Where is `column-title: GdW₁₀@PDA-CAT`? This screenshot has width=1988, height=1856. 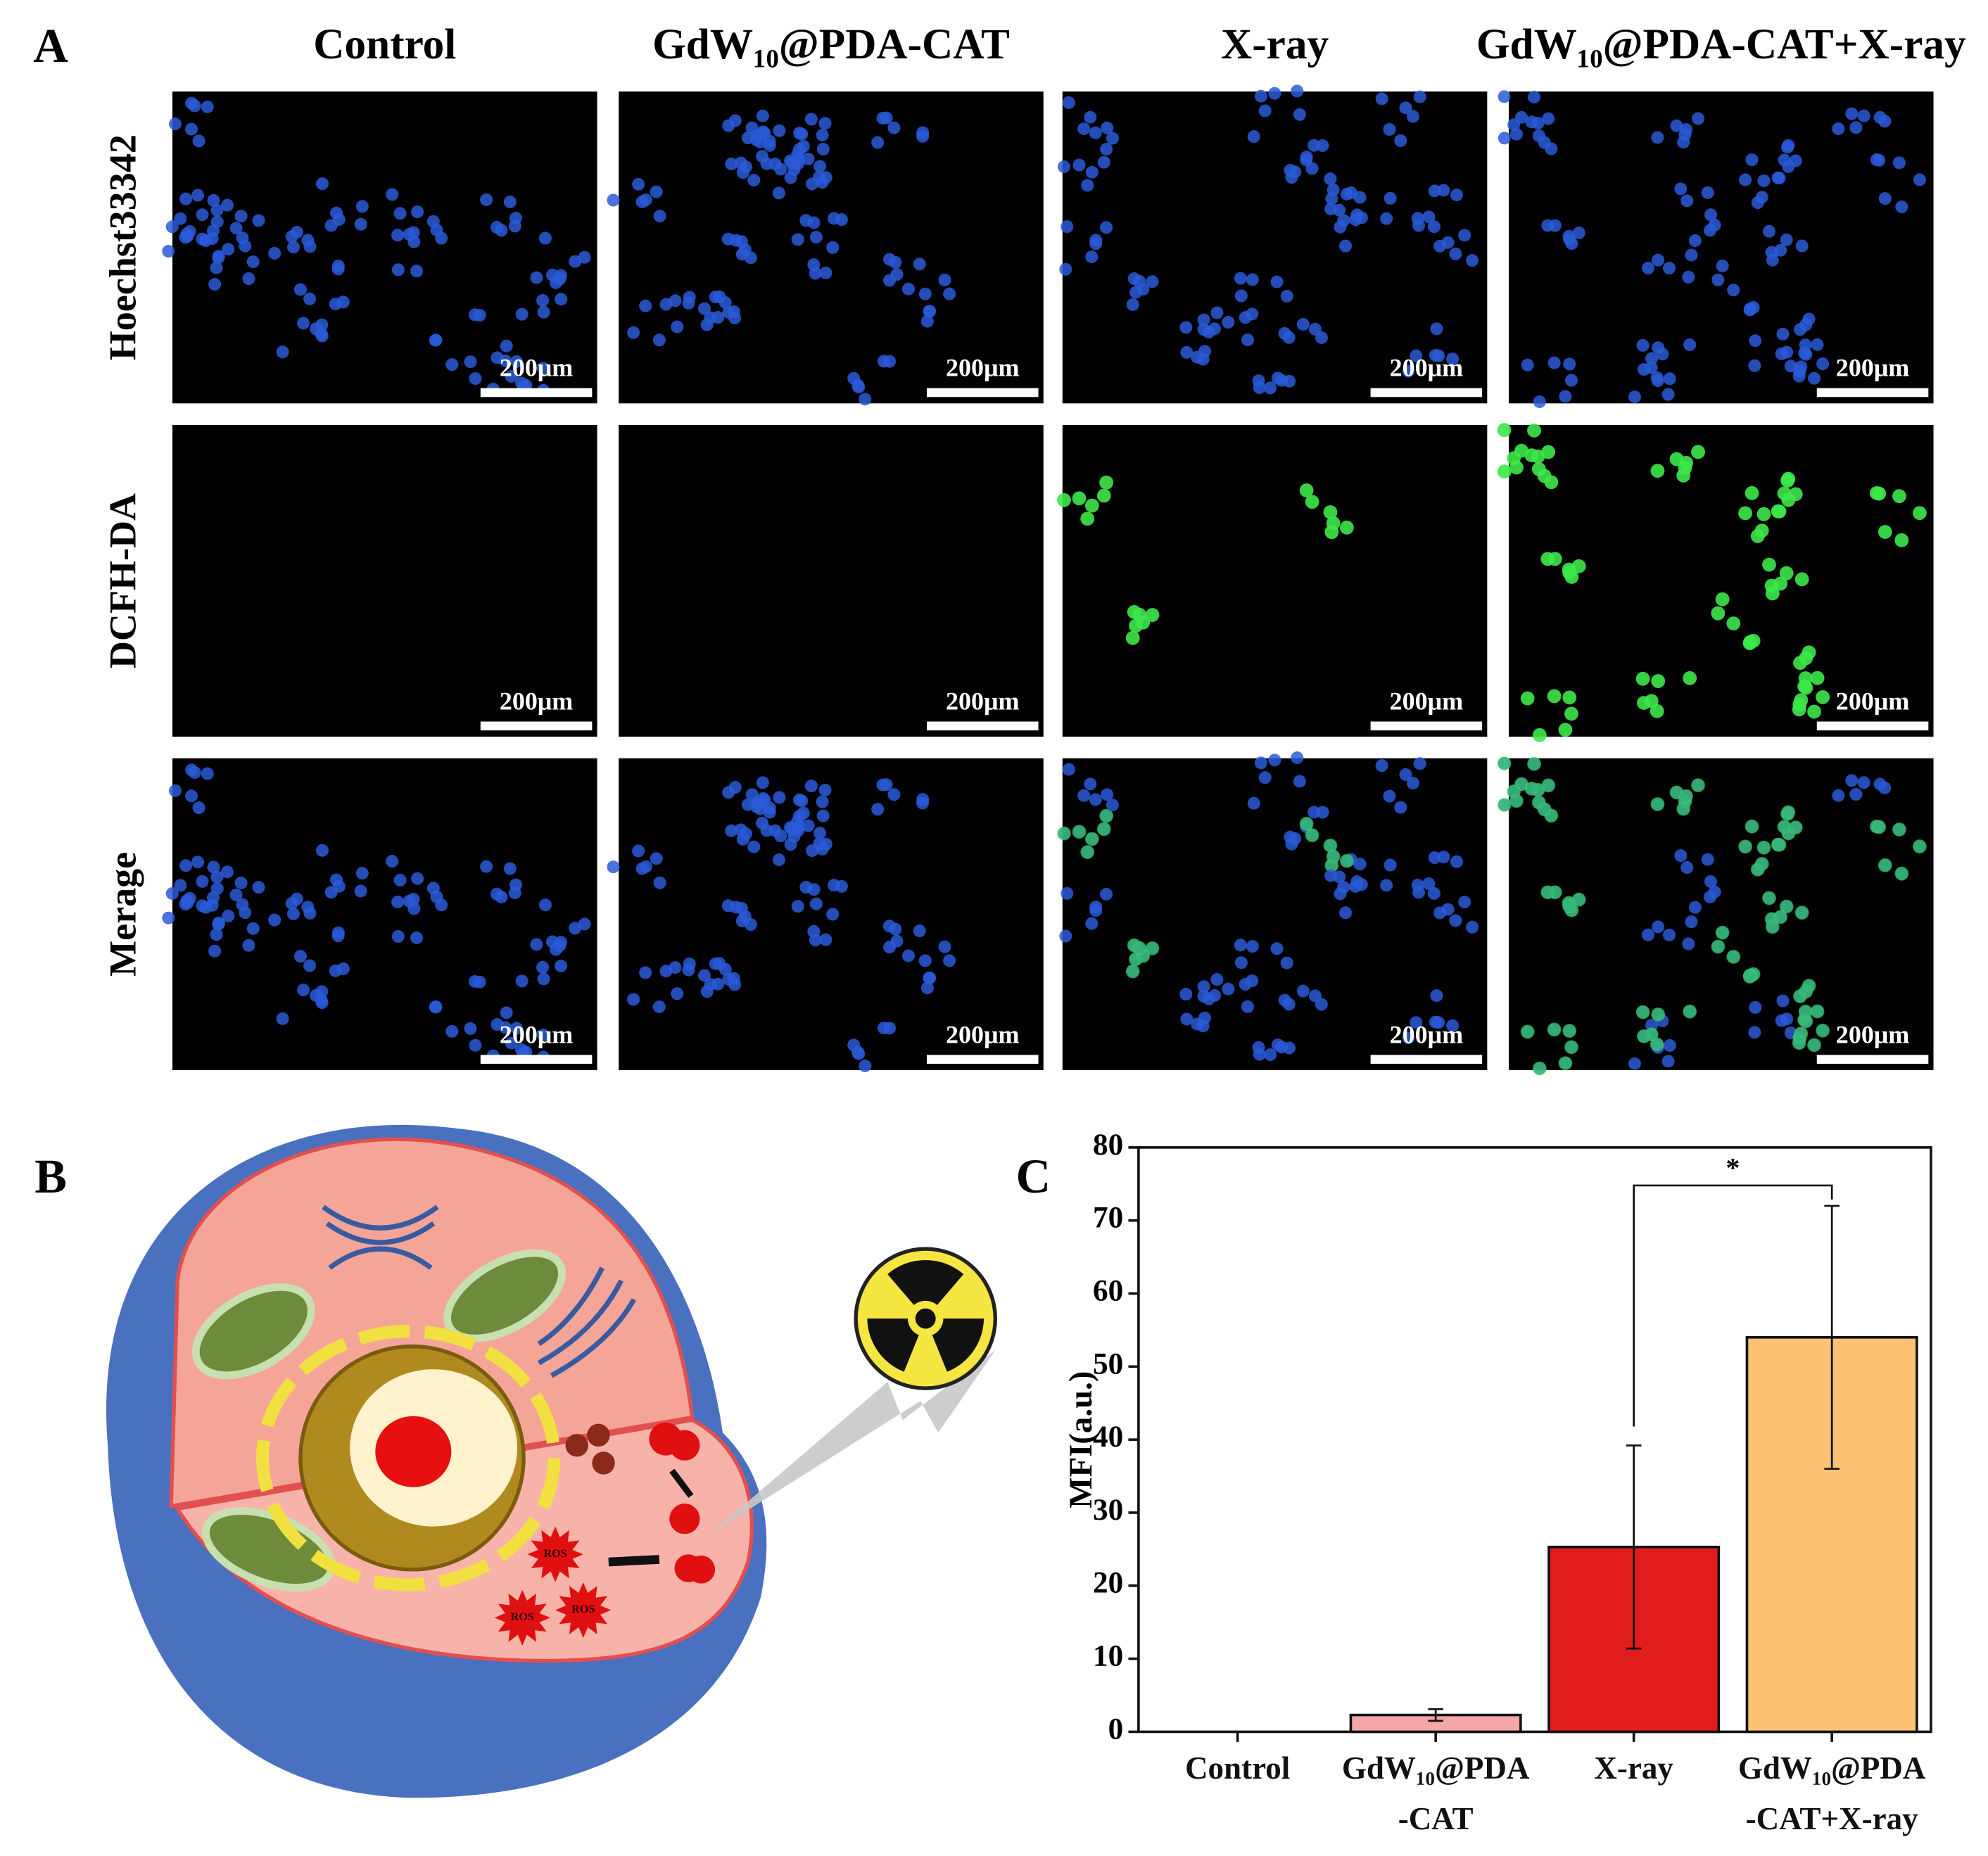 column-title: GdW₁₀@PDA-CAT is located at coordinates (831, 44).